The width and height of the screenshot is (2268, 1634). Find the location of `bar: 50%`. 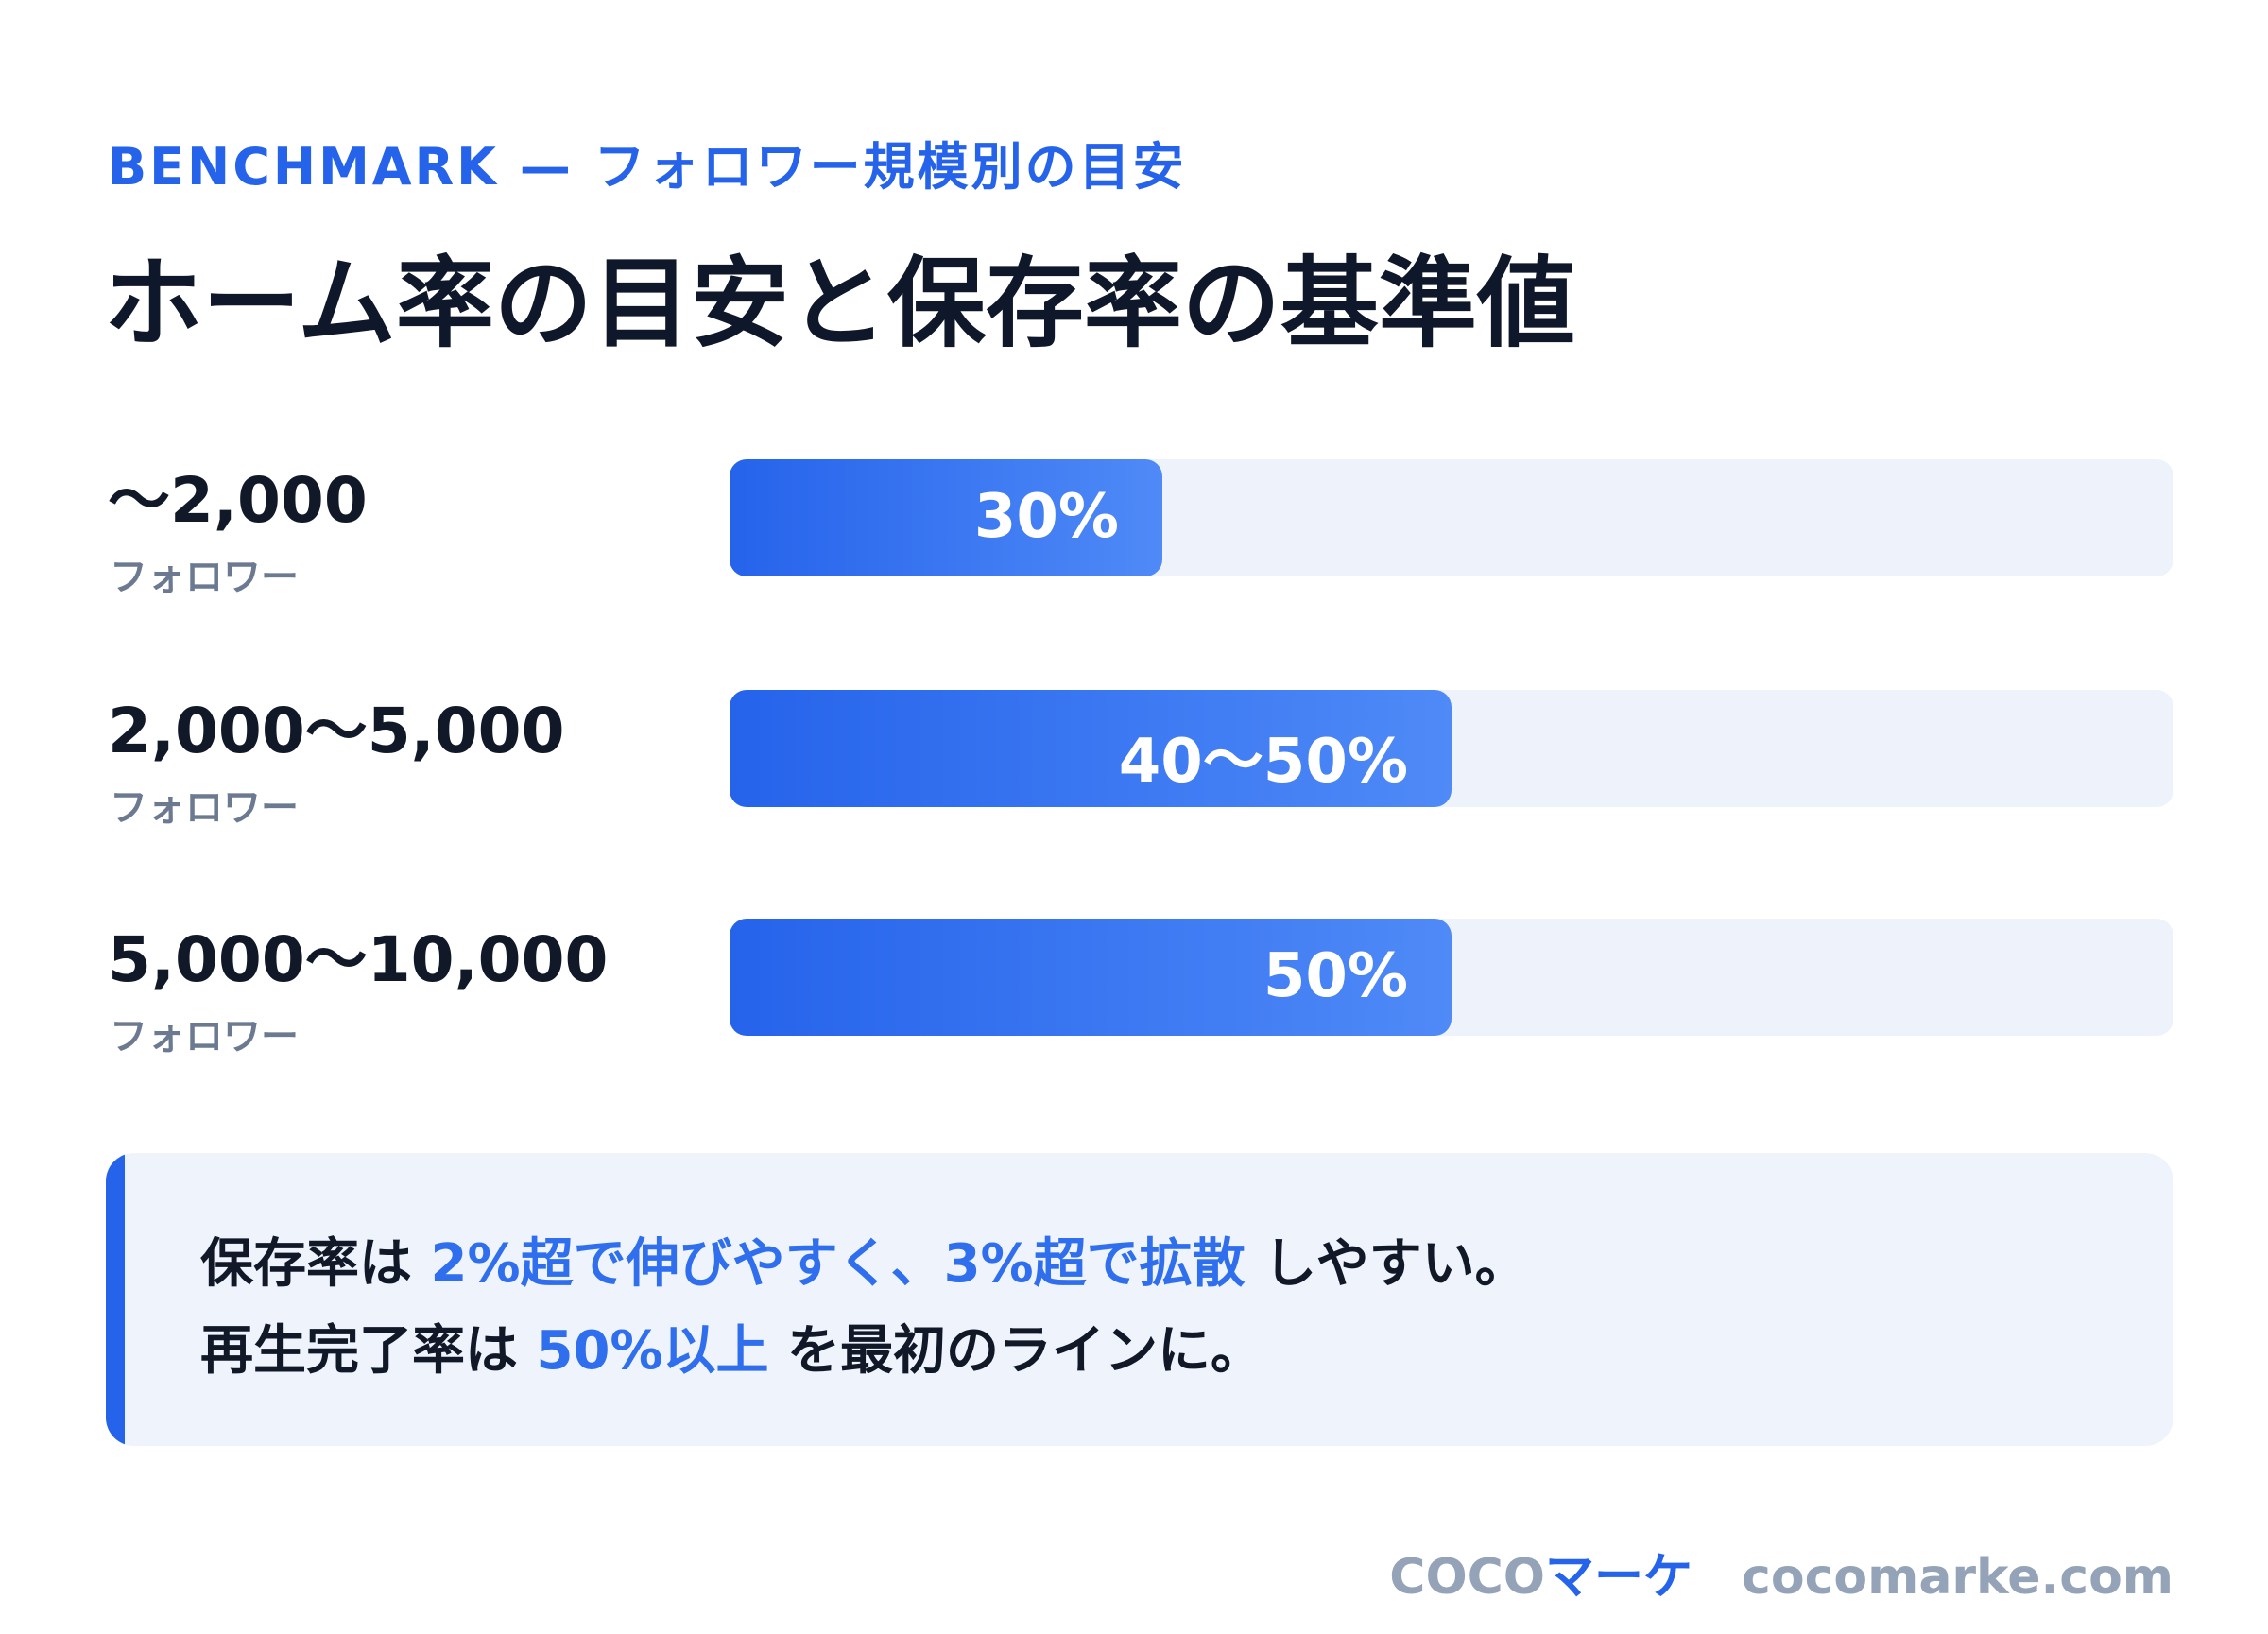

bar: 50% is located at coordinates (1091, 978).